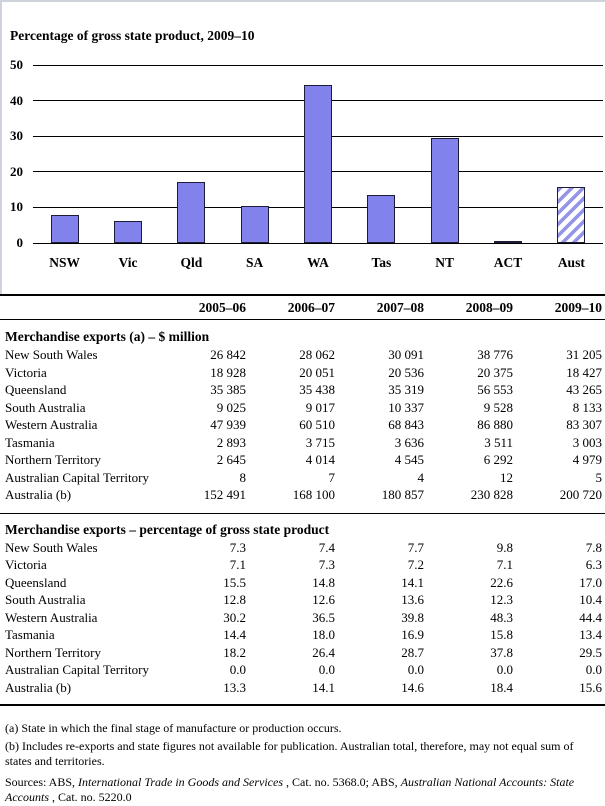 This screenshot has height=806, width=605. I want to click on table-row: South Australia 12.8 12.6 13.6 12.3 10.4, so click(302, 600).